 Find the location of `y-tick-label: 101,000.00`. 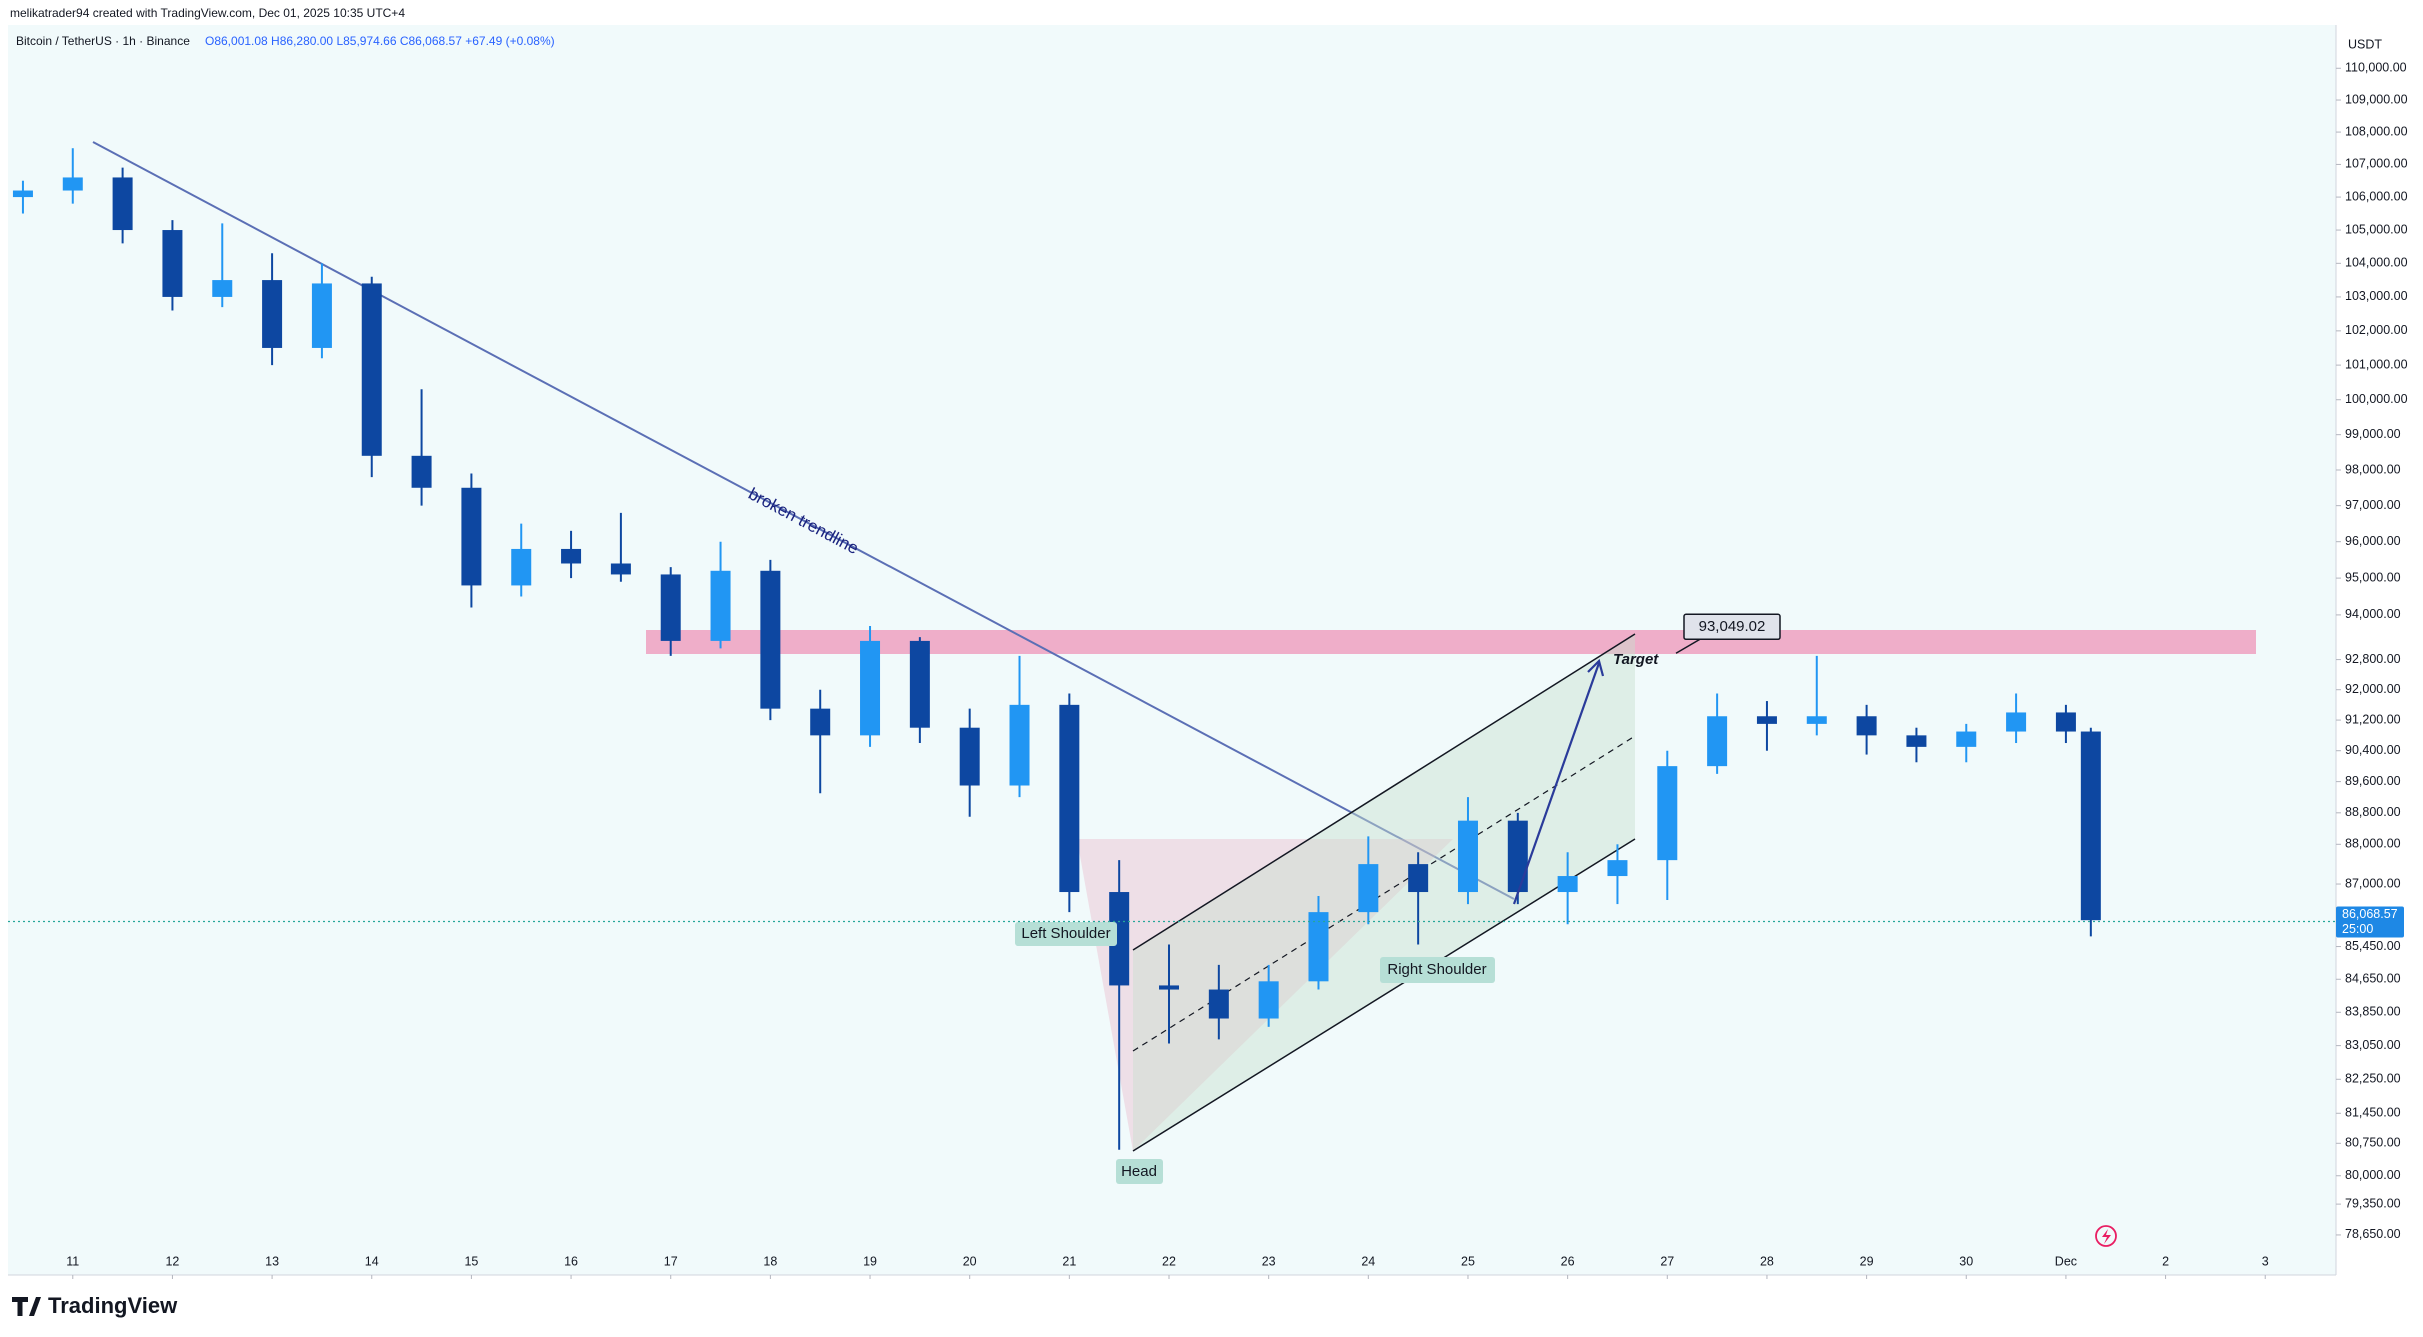

y-tick-label: 101,000.00 is located at coordinates (2376, 364).